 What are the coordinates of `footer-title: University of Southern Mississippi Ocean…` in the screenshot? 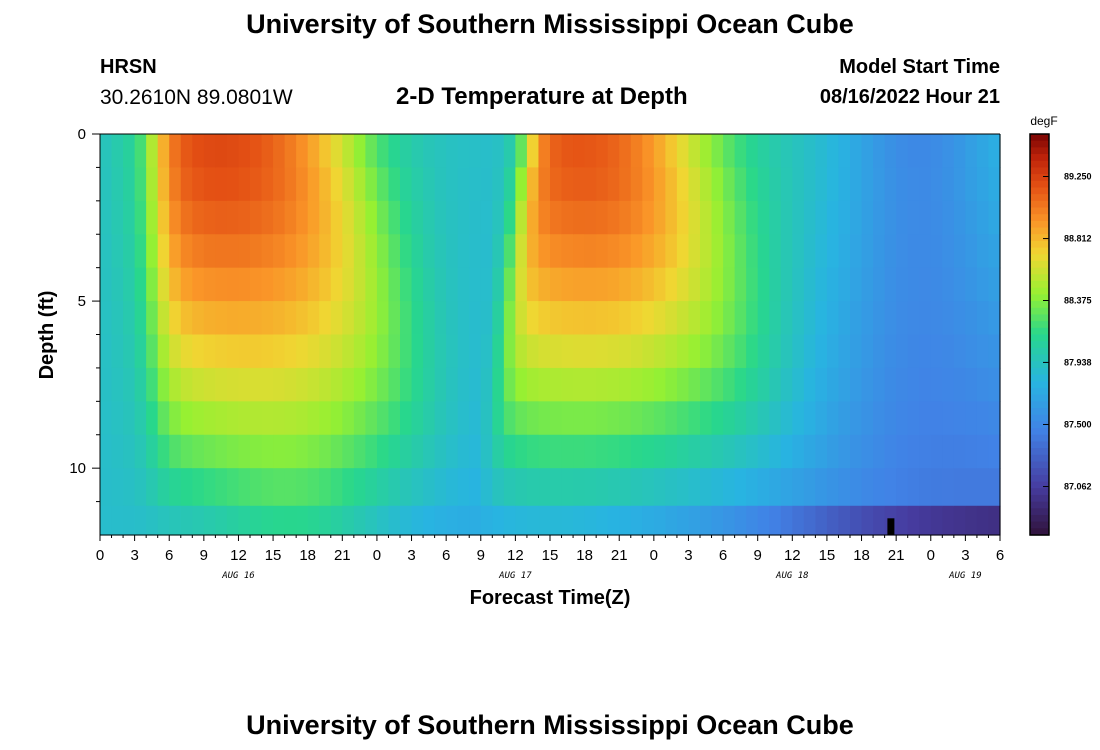 It's located at (550, 725).